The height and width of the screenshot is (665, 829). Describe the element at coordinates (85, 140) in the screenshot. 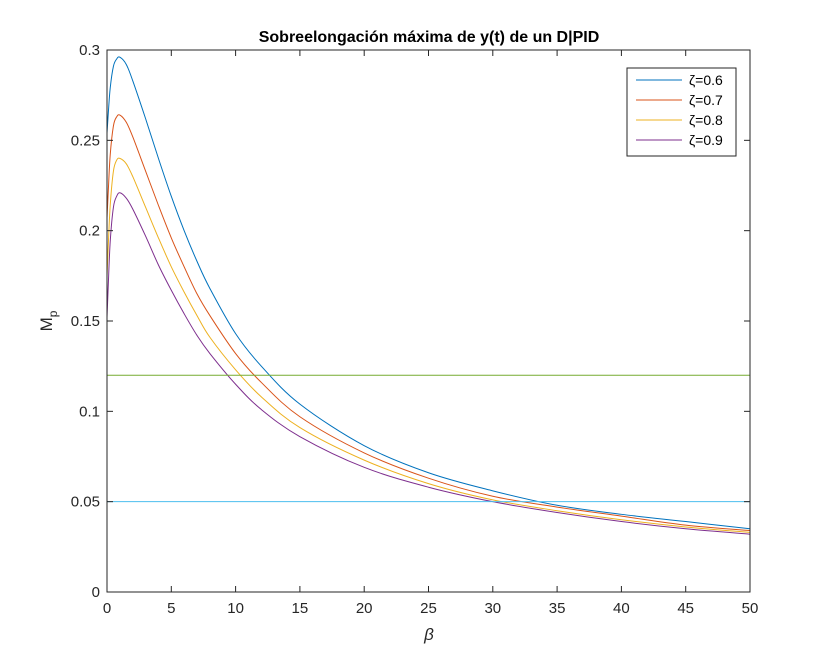

I see `y-tick-label: 0.25` at that location.